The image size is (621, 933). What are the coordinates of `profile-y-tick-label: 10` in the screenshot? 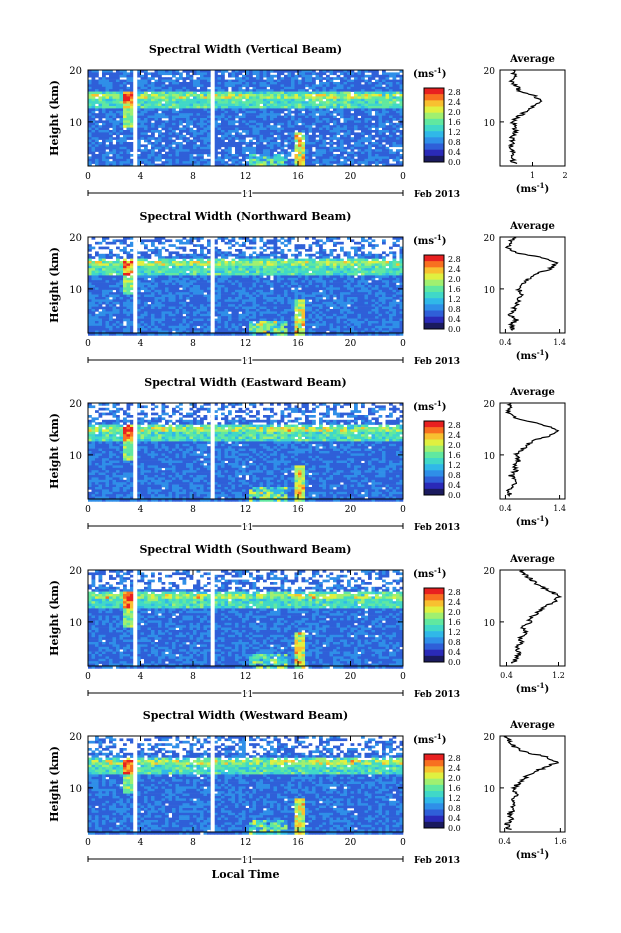 It's located at (490, 124).